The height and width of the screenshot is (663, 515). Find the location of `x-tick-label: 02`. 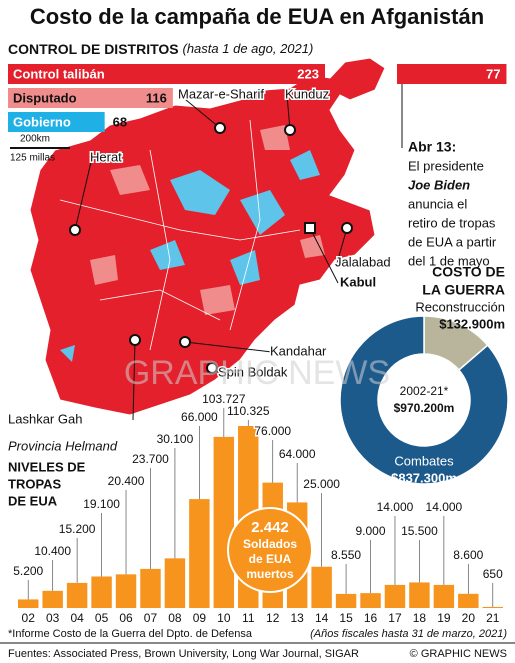

x-tick-label: 02 is located at coordinates (29, 618).